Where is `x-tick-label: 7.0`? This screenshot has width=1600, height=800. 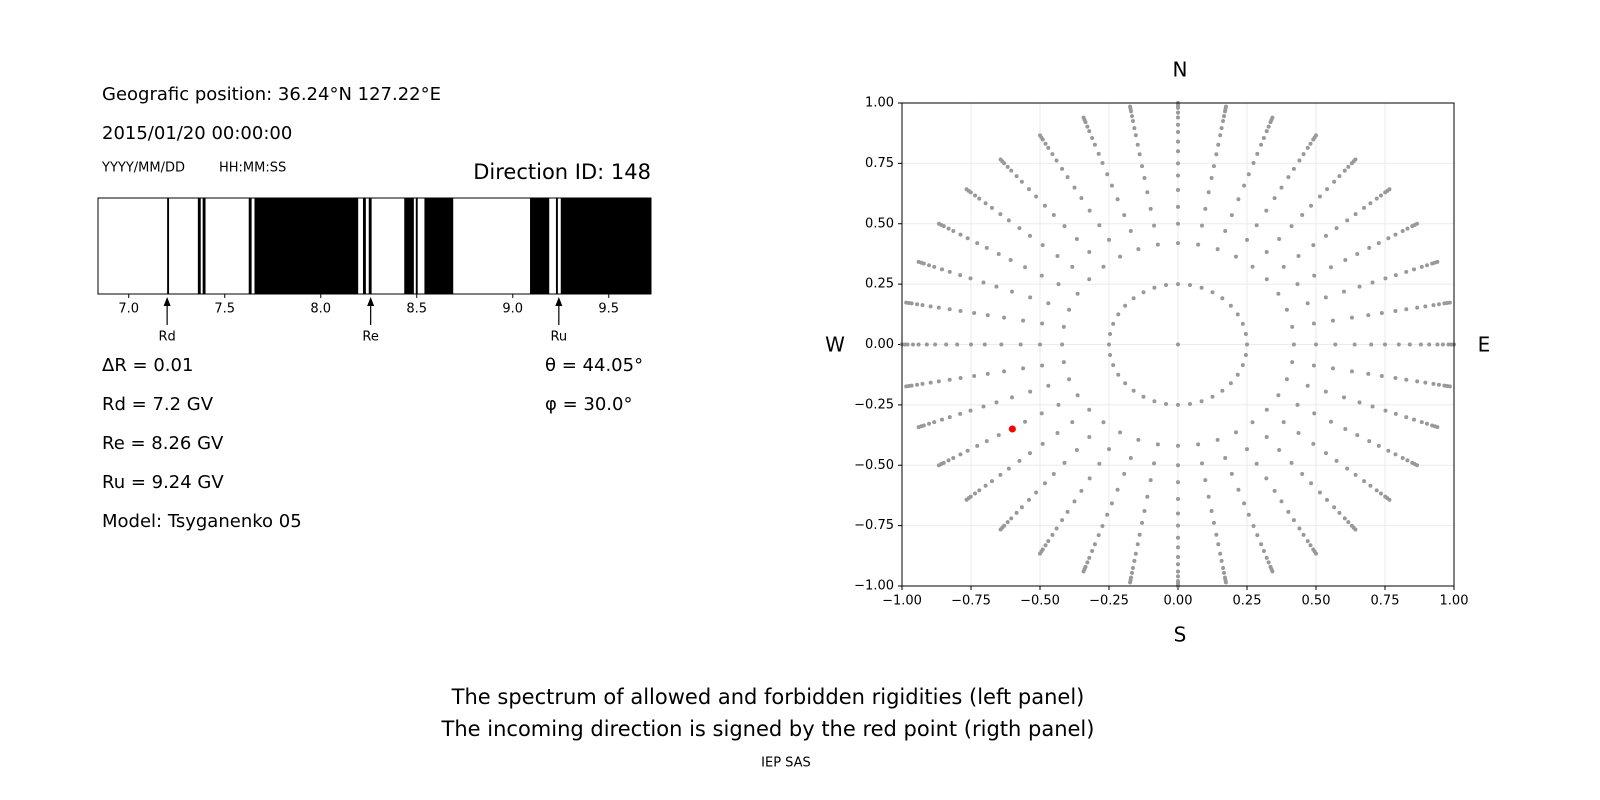 x-tick-label: 7.0 is located at coordinates (128, 309).